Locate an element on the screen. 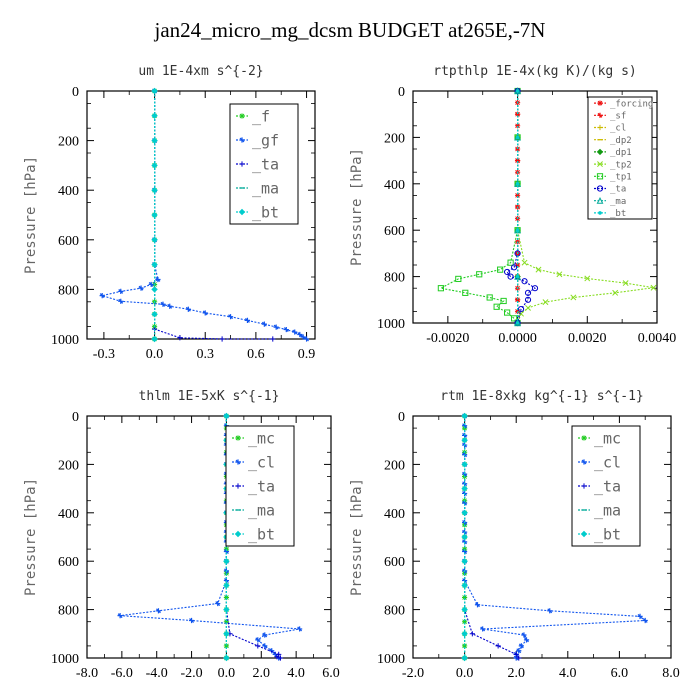 This screenshot has height=700, width=700. x-tick-label: 6.0 is located at coordinates (331, 673).